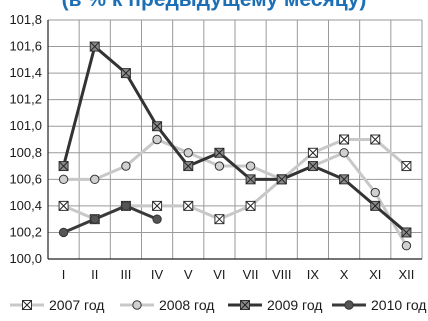 This screenshot has width=428, height=321. I want to click on legend-label: 2009 год, so click(294, 305).